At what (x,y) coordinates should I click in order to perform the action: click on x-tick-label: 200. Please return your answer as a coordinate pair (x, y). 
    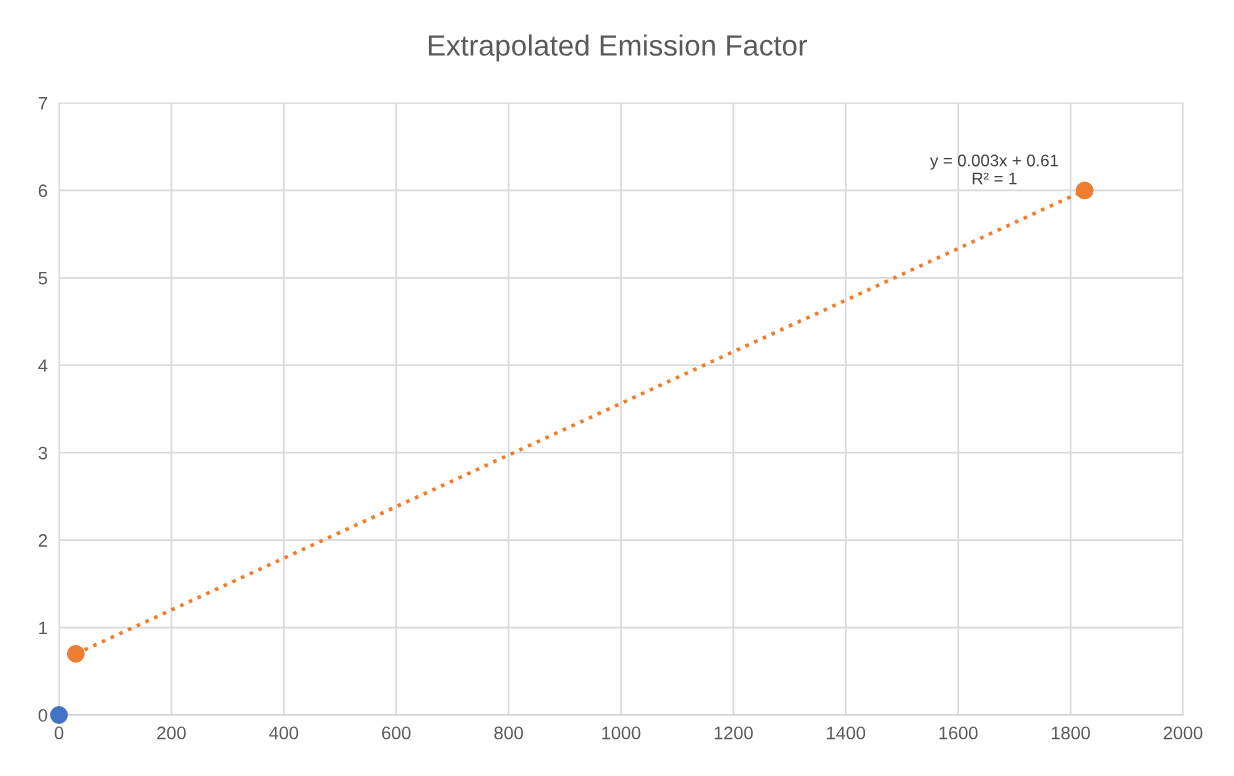
    Looking at the image, I should click on (171, 733).